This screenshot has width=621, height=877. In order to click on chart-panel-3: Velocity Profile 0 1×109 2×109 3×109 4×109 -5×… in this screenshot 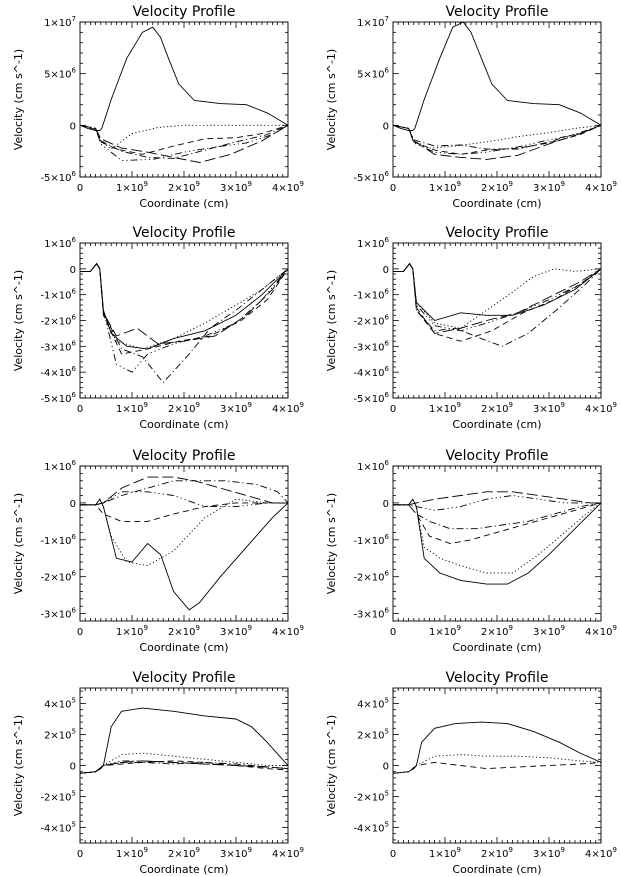, I will do `click(158, 328)`.